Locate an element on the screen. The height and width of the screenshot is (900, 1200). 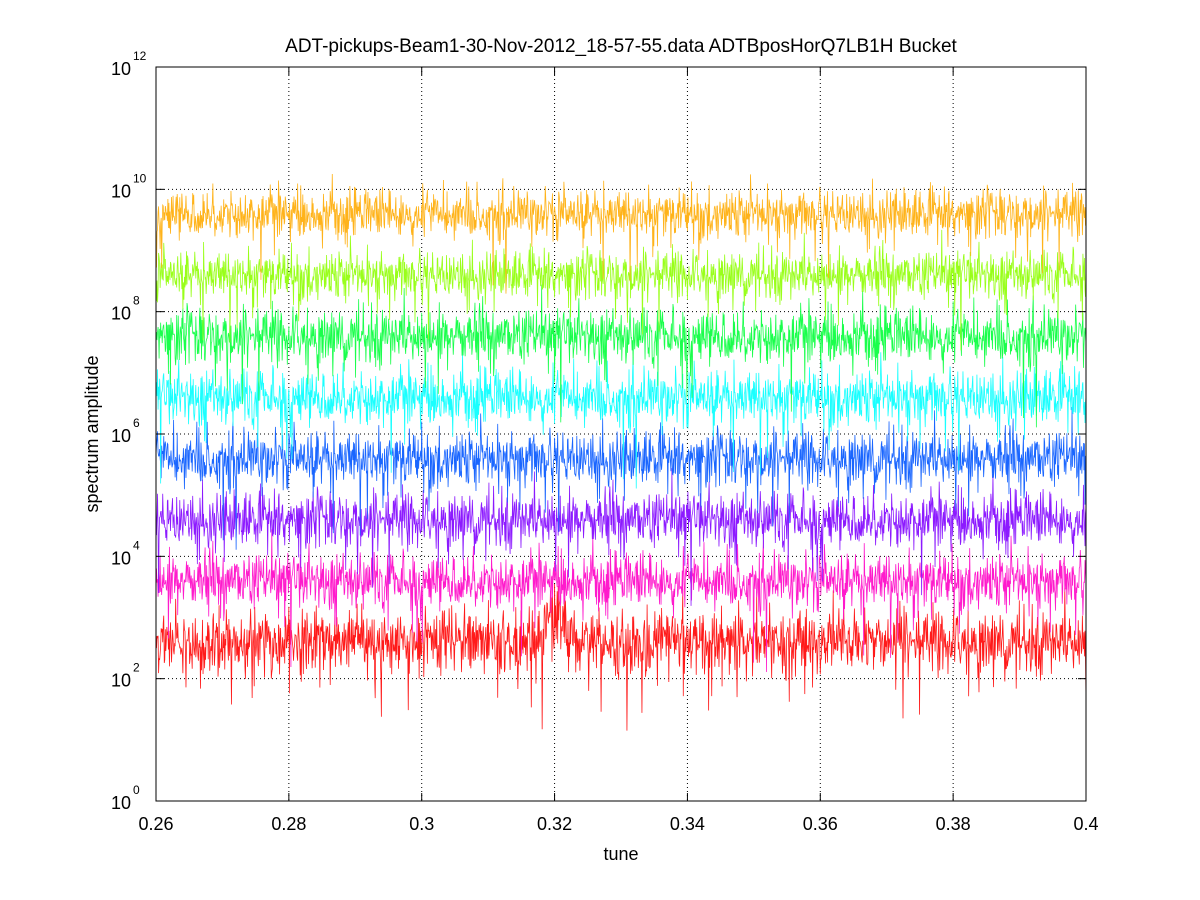
x-tick-label: 0.26 is located at coordinates (155, 824).